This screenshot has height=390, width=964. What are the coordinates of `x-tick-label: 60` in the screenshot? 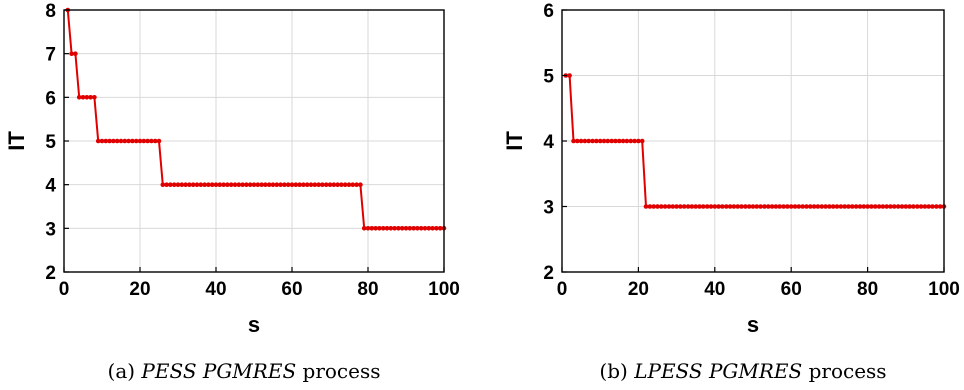 It's located at (291, 289).